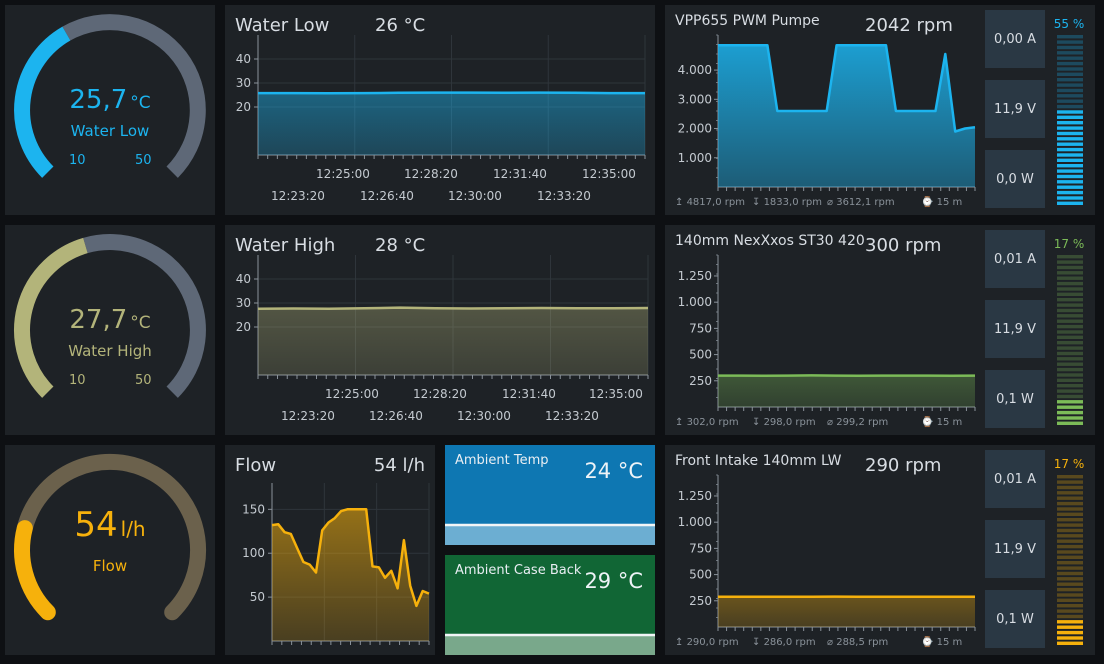  What do you see at coordinates (846, 611) in the screenshot?
I see `series-area` at bounding box center [846, 611].